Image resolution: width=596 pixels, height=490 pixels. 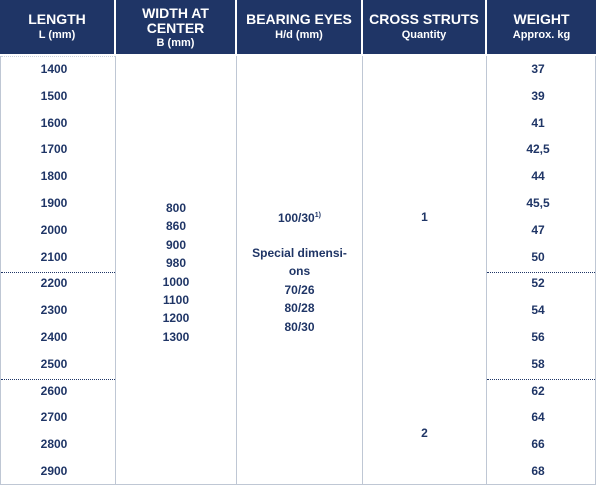 I want to click on weight-value: 64, so click(x=538, y=417).